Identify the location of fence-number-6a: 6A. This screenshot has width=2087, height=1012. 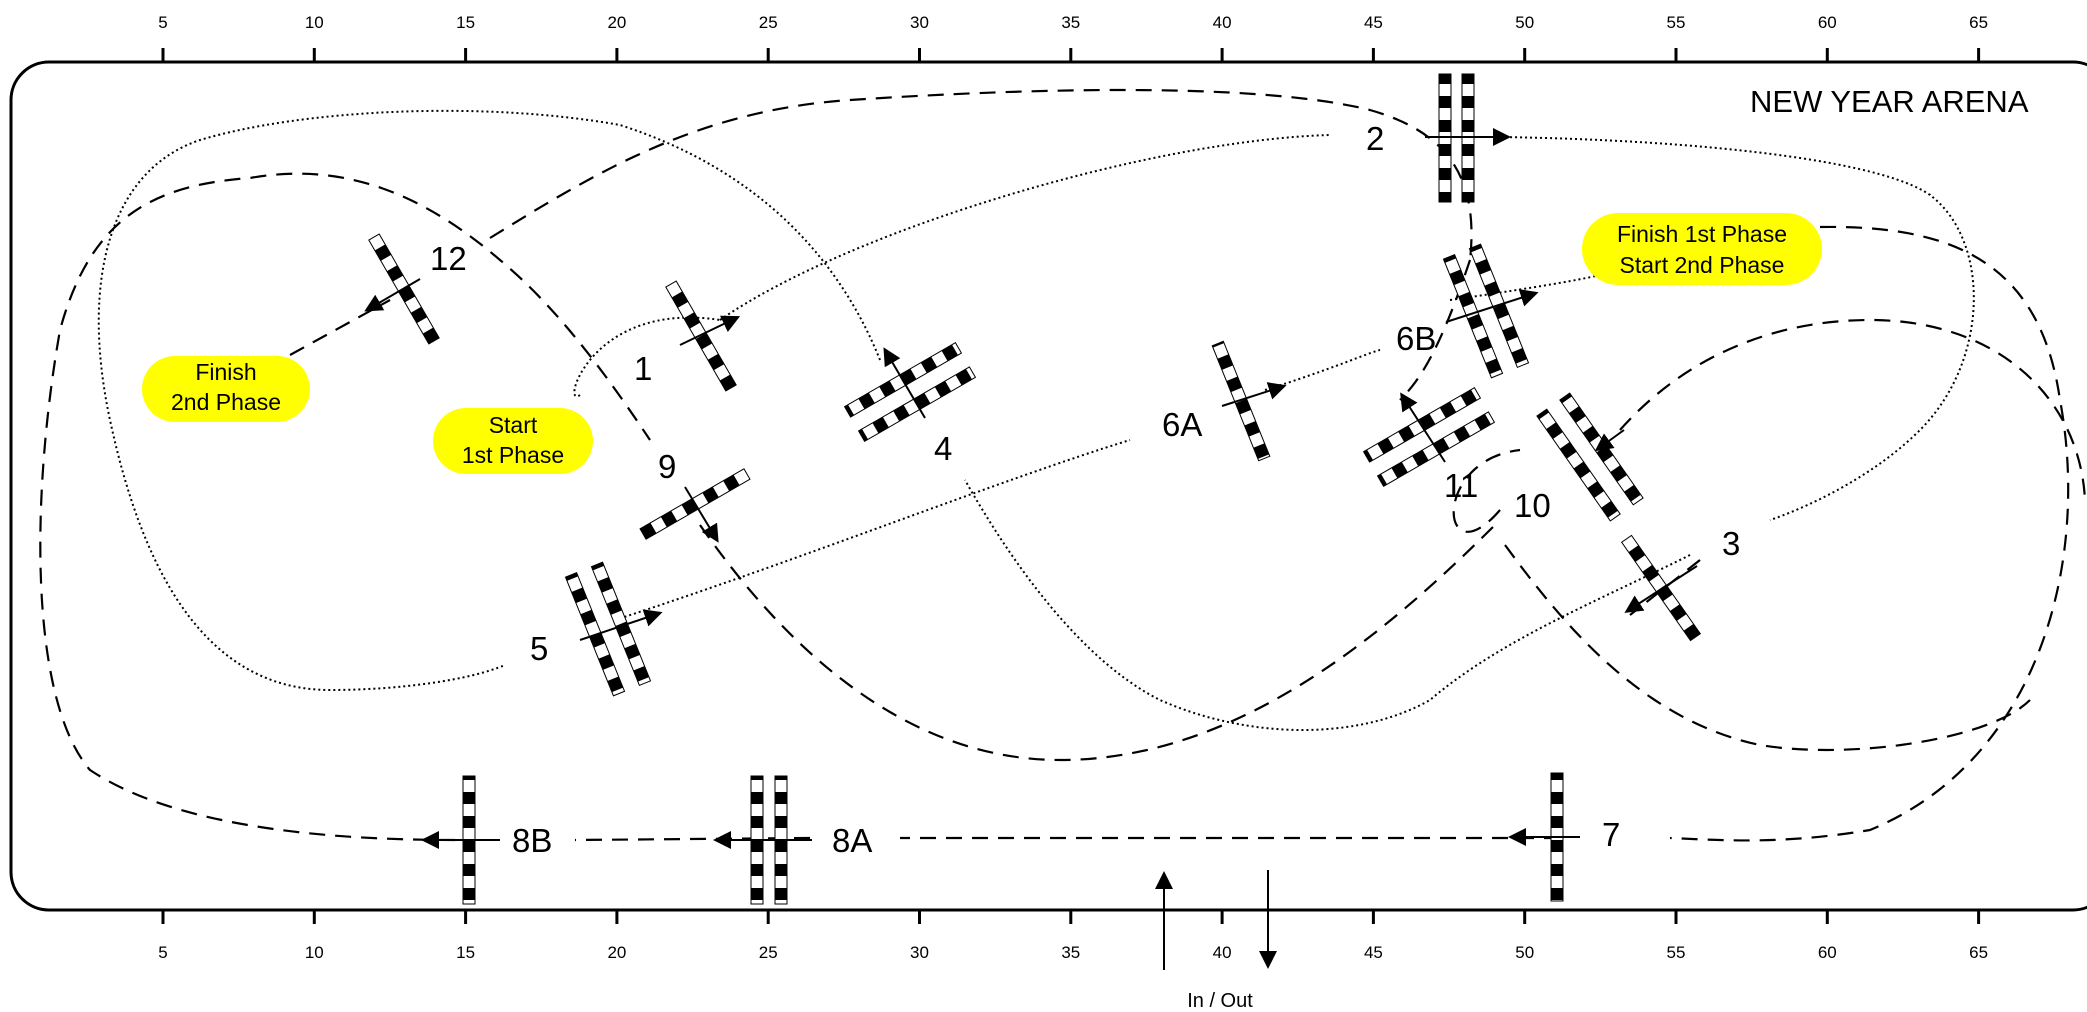
(1182, 424).